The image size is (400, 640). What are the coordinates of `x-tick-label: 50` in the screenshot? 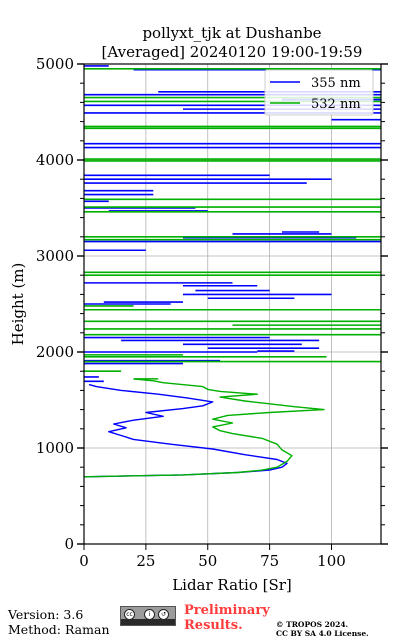 It's located at (207, 561).